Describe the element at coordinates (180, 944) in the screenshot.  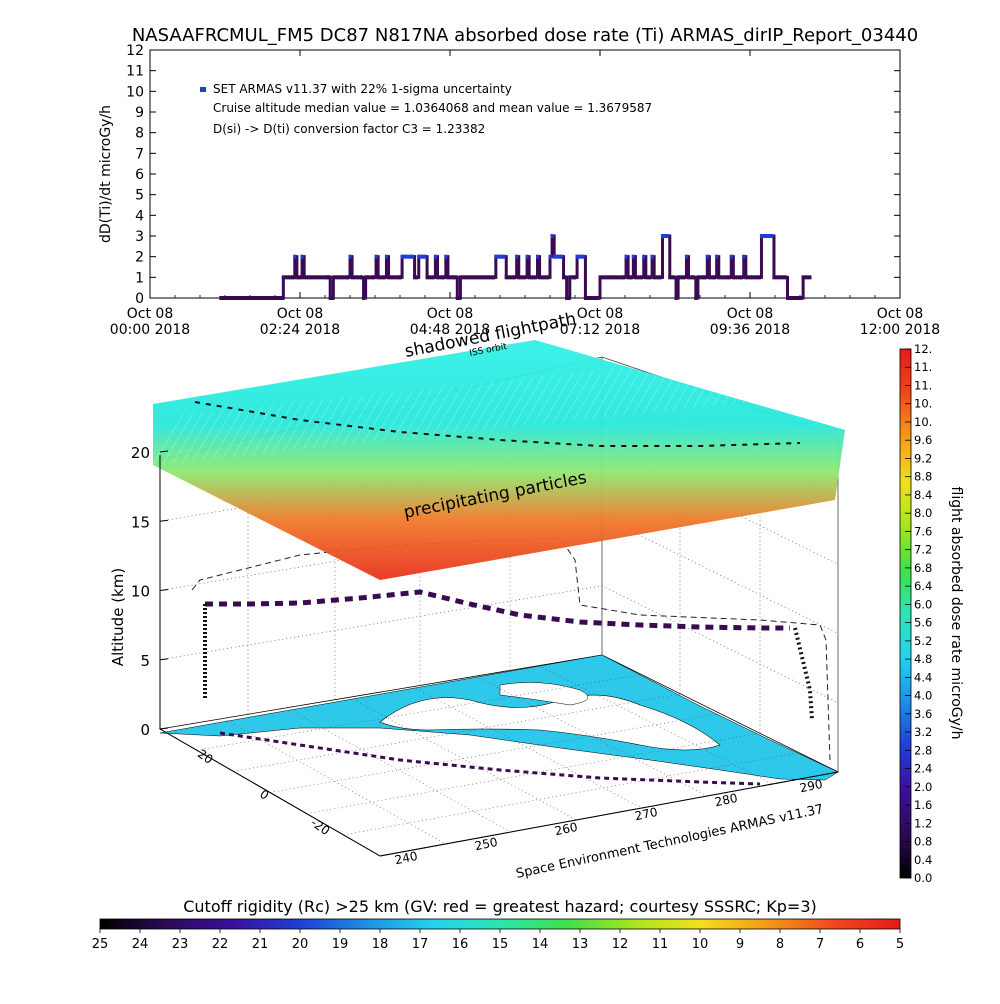
I see `rigidity-colorbar-tick-label: 23` at that location.